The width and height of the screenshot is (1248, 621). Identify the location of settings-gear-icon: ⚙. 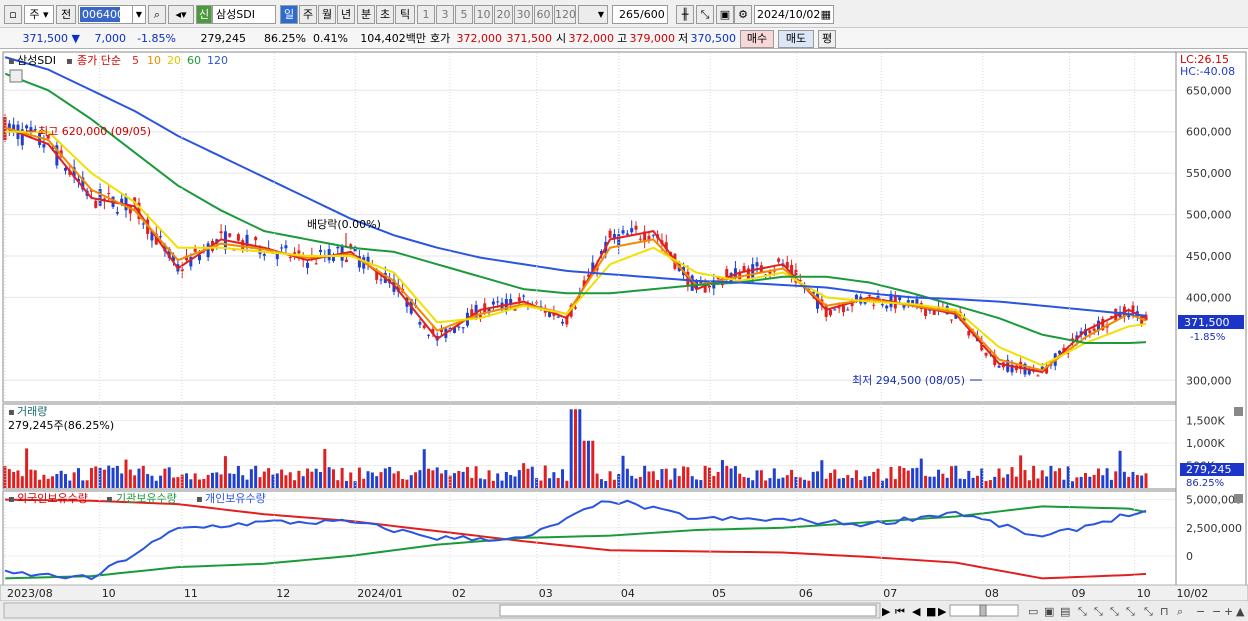
(743, 14).